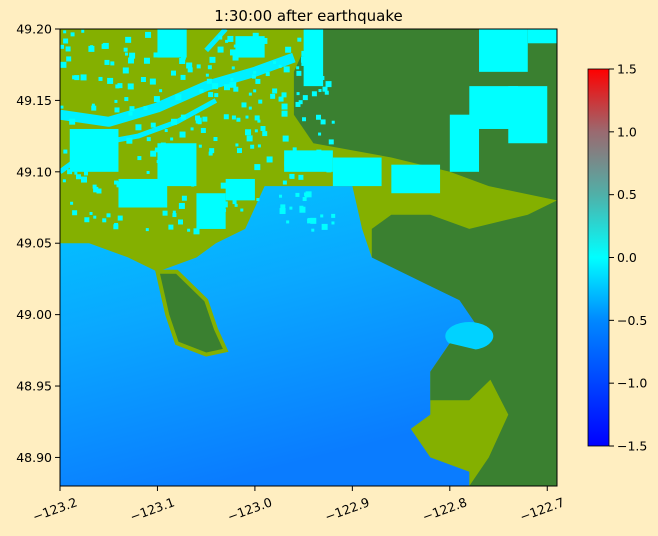  Describe the element at coordinates (632, 446) in the screenshot. I see `colorbar-tick-label: −1.5` at that location.